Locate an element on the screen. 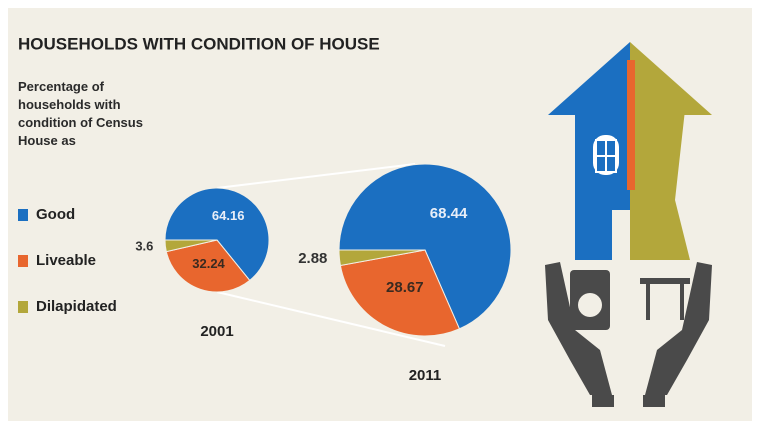 Image resolution: width=760 pixels, height=429 pixels. year-label: 2001 is located at coordinates (216, 331).